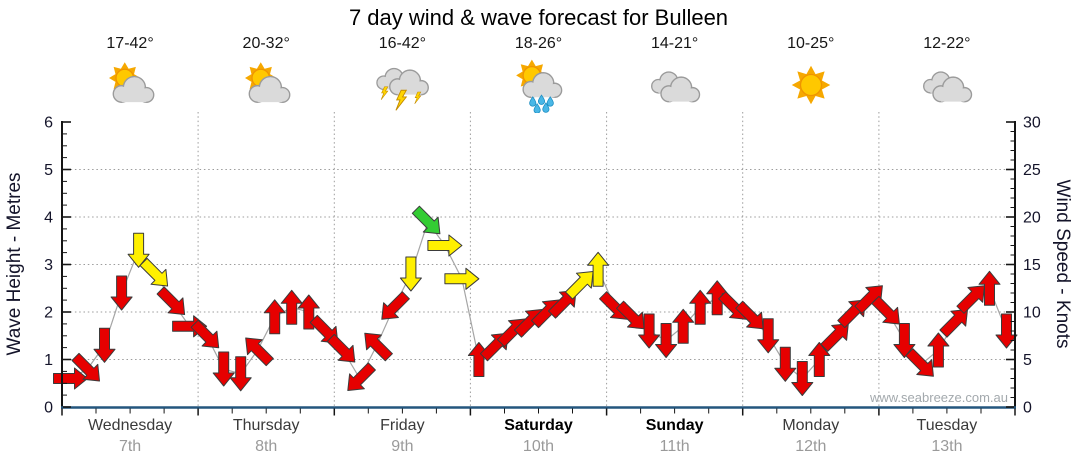  I want to click on right-axis-title: Wind Speed - Knots, so click(1062, 264).